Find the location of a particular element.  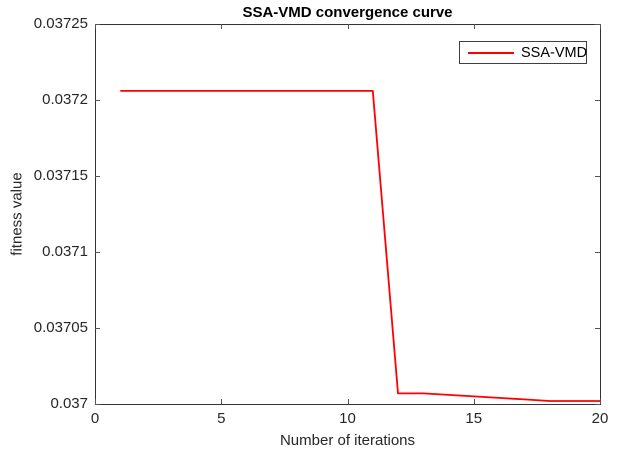

y-tick-label: 0.03705 is located at coordinates (60, 327).